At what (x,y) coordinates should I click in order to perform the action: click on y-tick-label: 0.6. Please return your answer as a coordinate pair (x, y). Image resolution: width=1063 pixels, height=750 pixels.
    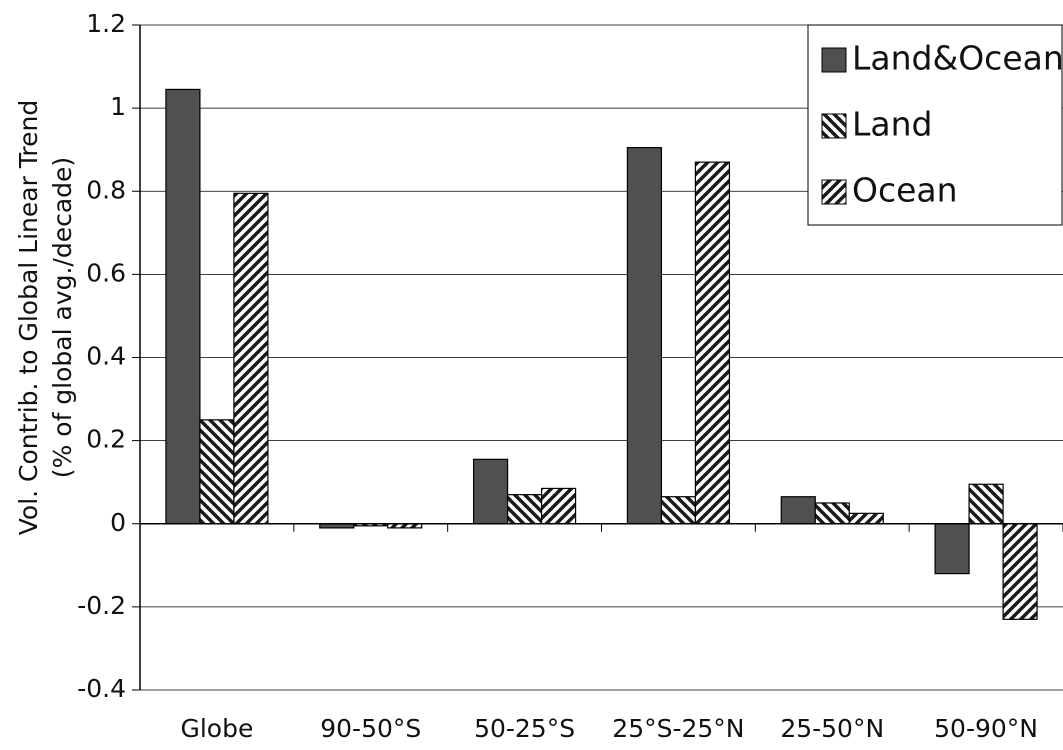
    Looking at the image, I should click on (106, 272).